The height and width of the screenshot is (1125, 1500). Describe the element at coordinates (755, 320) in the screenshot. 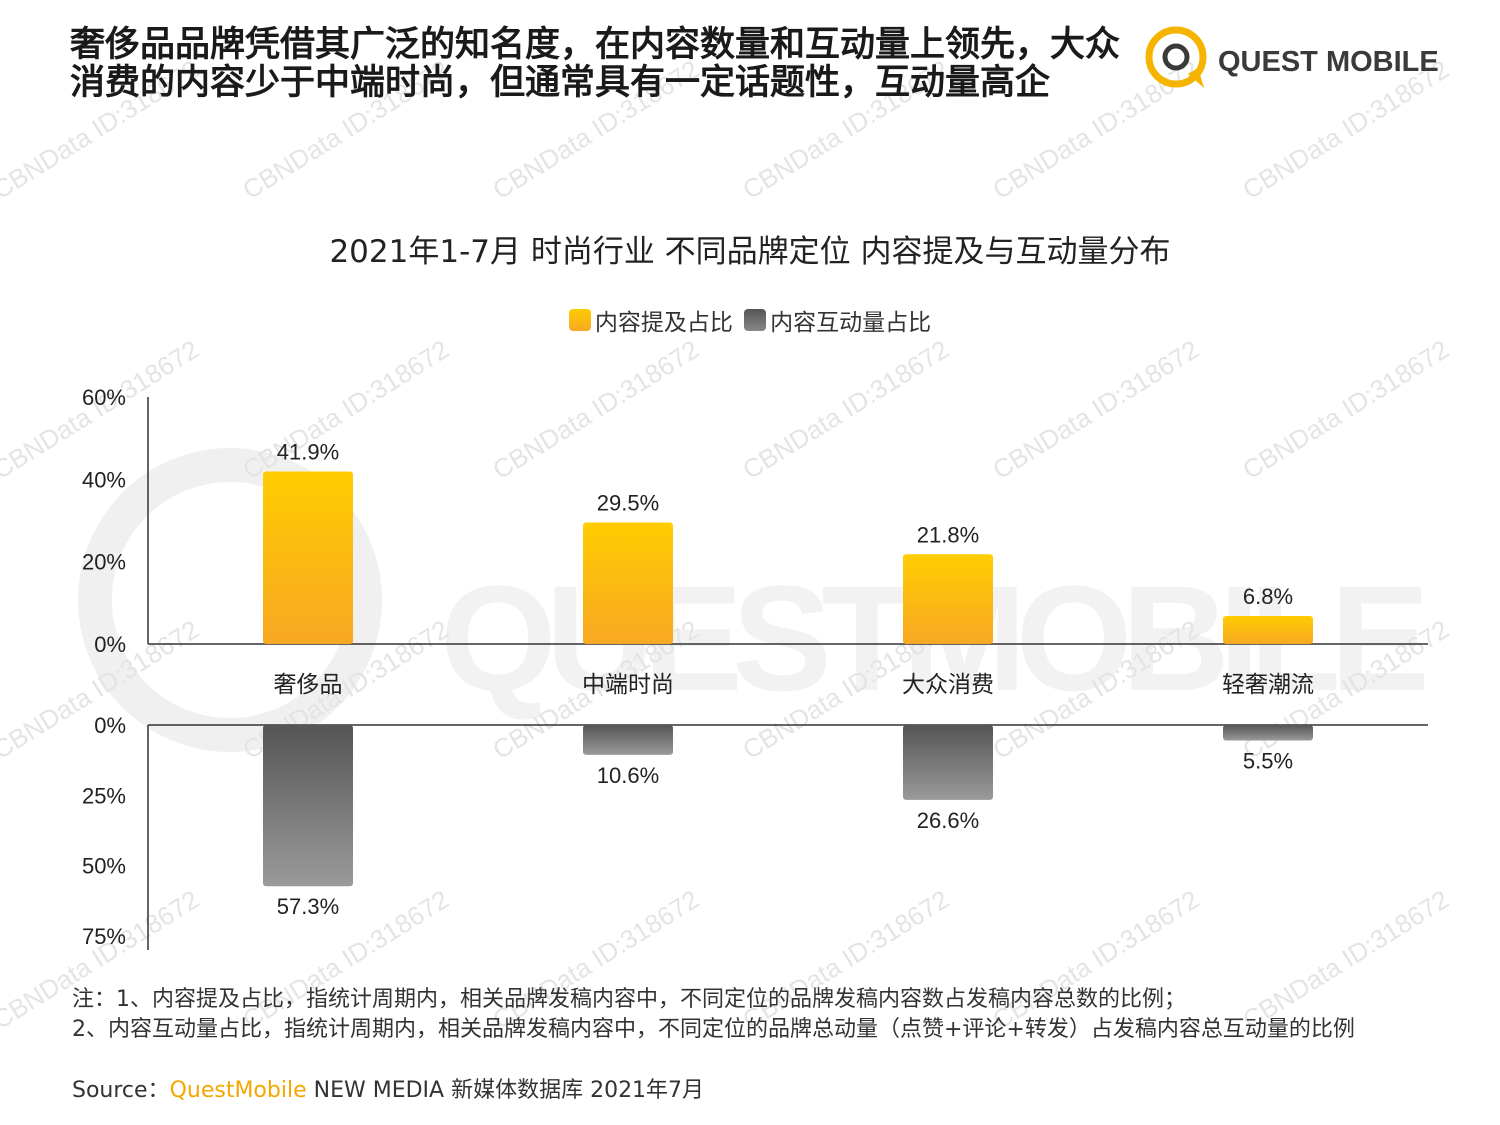

I see `legend-swatch-gray` at that location.